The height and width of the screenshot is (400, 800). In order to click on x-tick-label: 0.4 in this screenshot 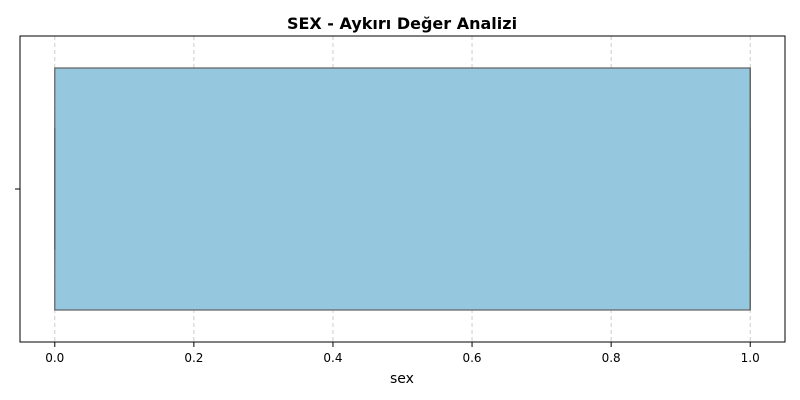, I will do `click(332, 358)`.